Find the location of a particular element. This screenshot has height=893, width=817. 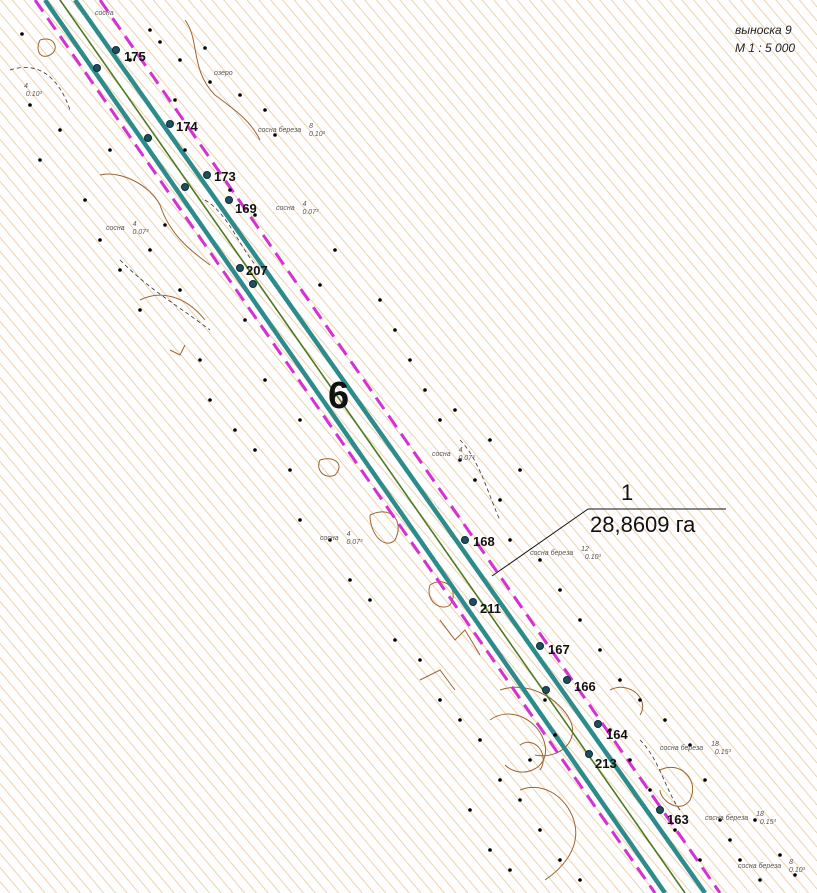

point-label: 213 is located at coordinates (606, 763).